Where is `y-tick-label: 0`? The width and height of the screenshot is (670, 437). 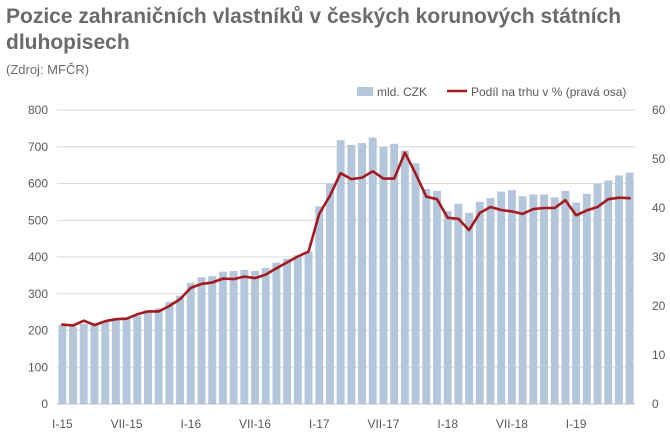
y-tick-label: 0 is located at coordinates (44, 404).